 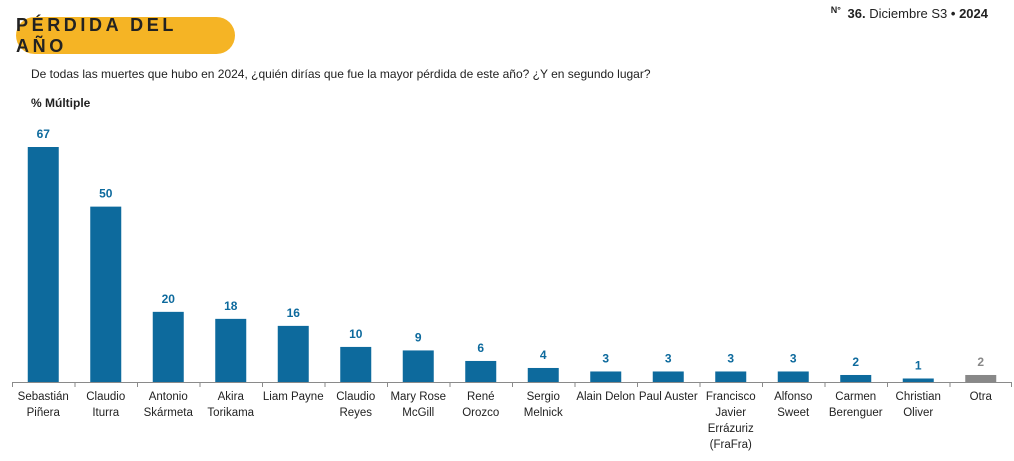 What do you see at coordinates (61, 103) in the screenshot?
I see `chart-subtitle: % Múltiple` at bounding box center [61, 103].